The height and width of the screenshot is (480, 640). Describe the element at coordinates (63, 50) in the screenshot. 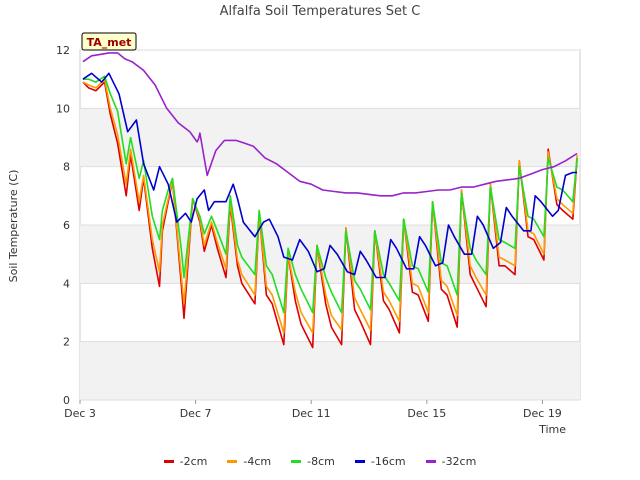

I see `y-tick-label: 12` at that location.